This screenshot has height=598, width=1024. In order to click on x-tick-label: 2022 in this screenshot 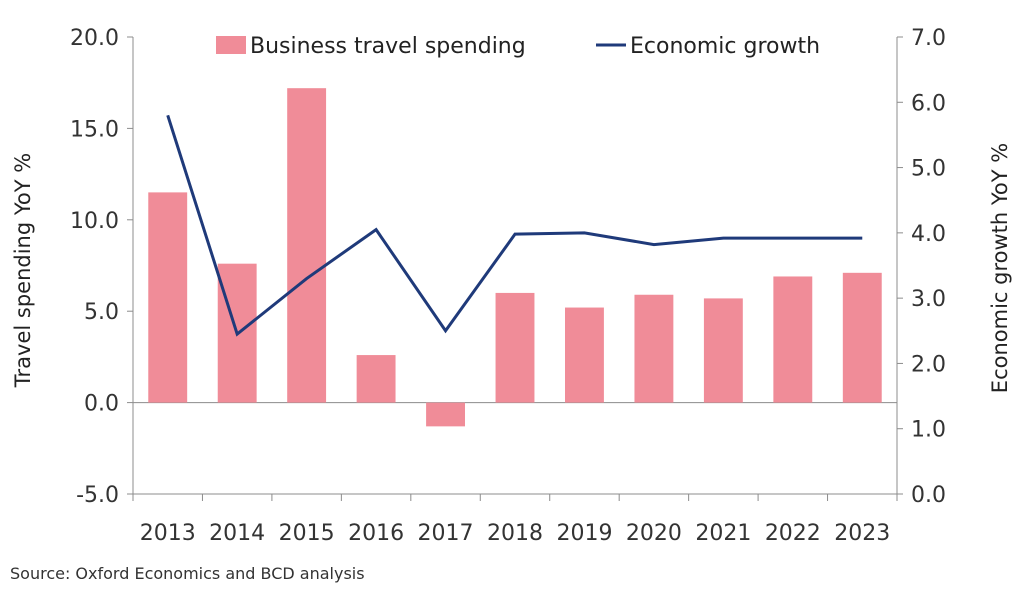, I will do `click(793, 533)`.